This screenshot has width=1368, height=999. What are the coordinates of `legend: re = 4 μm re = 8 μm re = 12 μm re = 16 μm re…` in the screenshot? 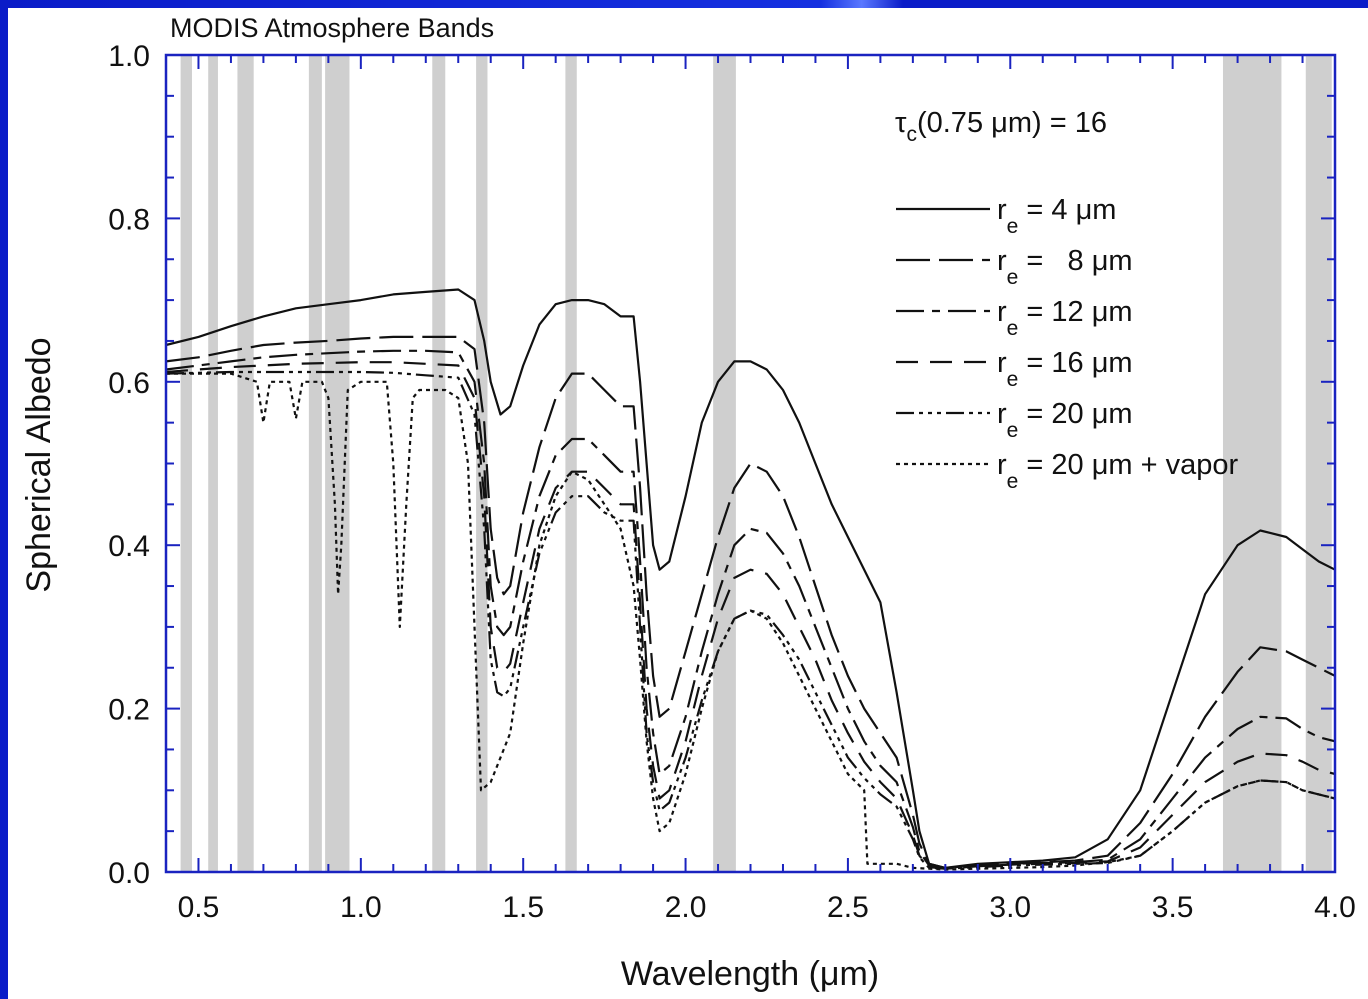 It's located at (1067, 343).